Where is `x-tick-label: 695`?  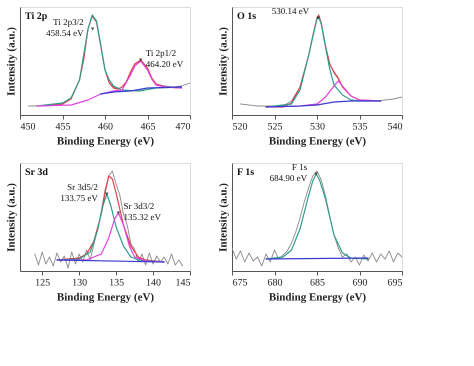 x-tick-label: 695 is located at coordinates (395, 283).